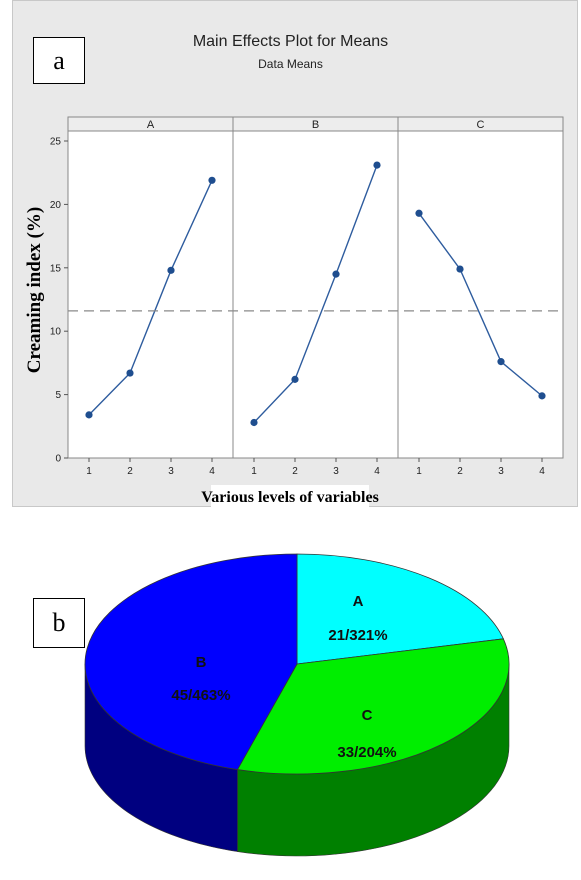 This screenshot has width=581, height=880. What do you see at coordinates (357, 635) in the screenshot?
I see `pie-value-label-a: 21/321%` at bounding box center [357, 635].